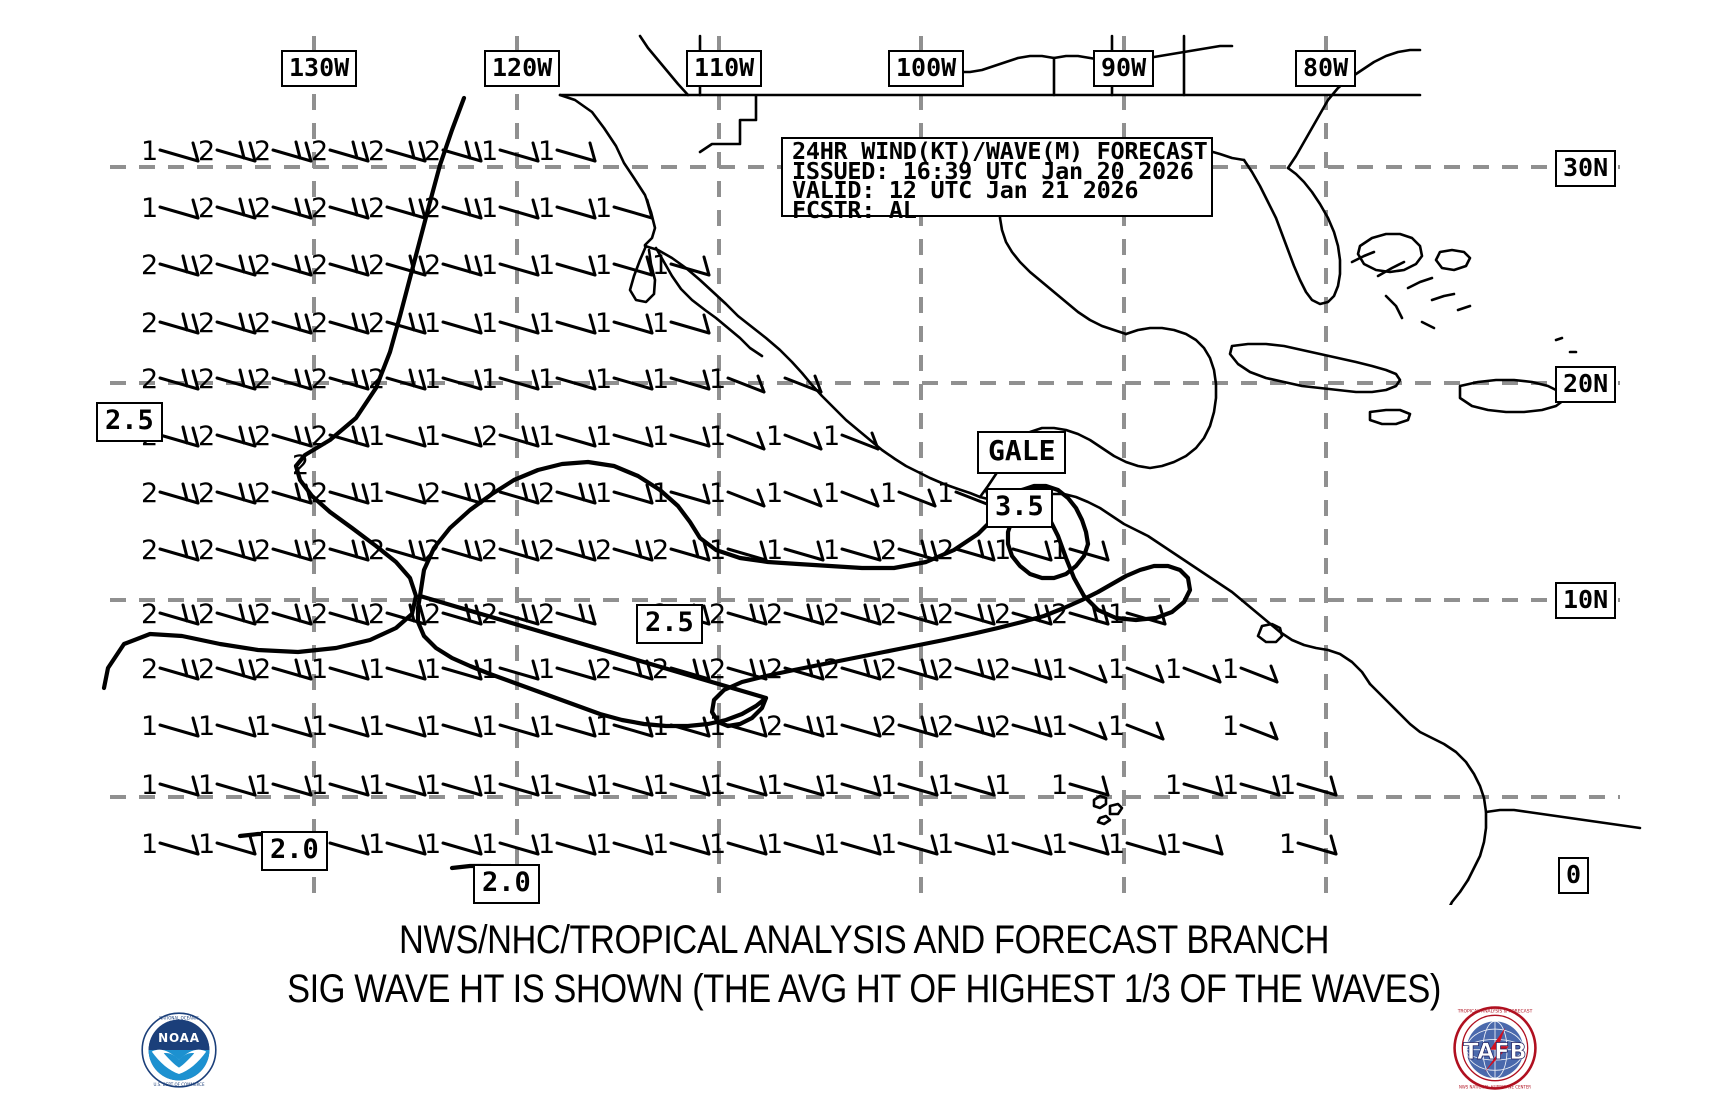 This screenshot has width=1728, height=1100. What do you see at coordinates (1124, 68) in the screenshot?
I see `lon-label-90w: 90W` at bounding box center [1124, 68].